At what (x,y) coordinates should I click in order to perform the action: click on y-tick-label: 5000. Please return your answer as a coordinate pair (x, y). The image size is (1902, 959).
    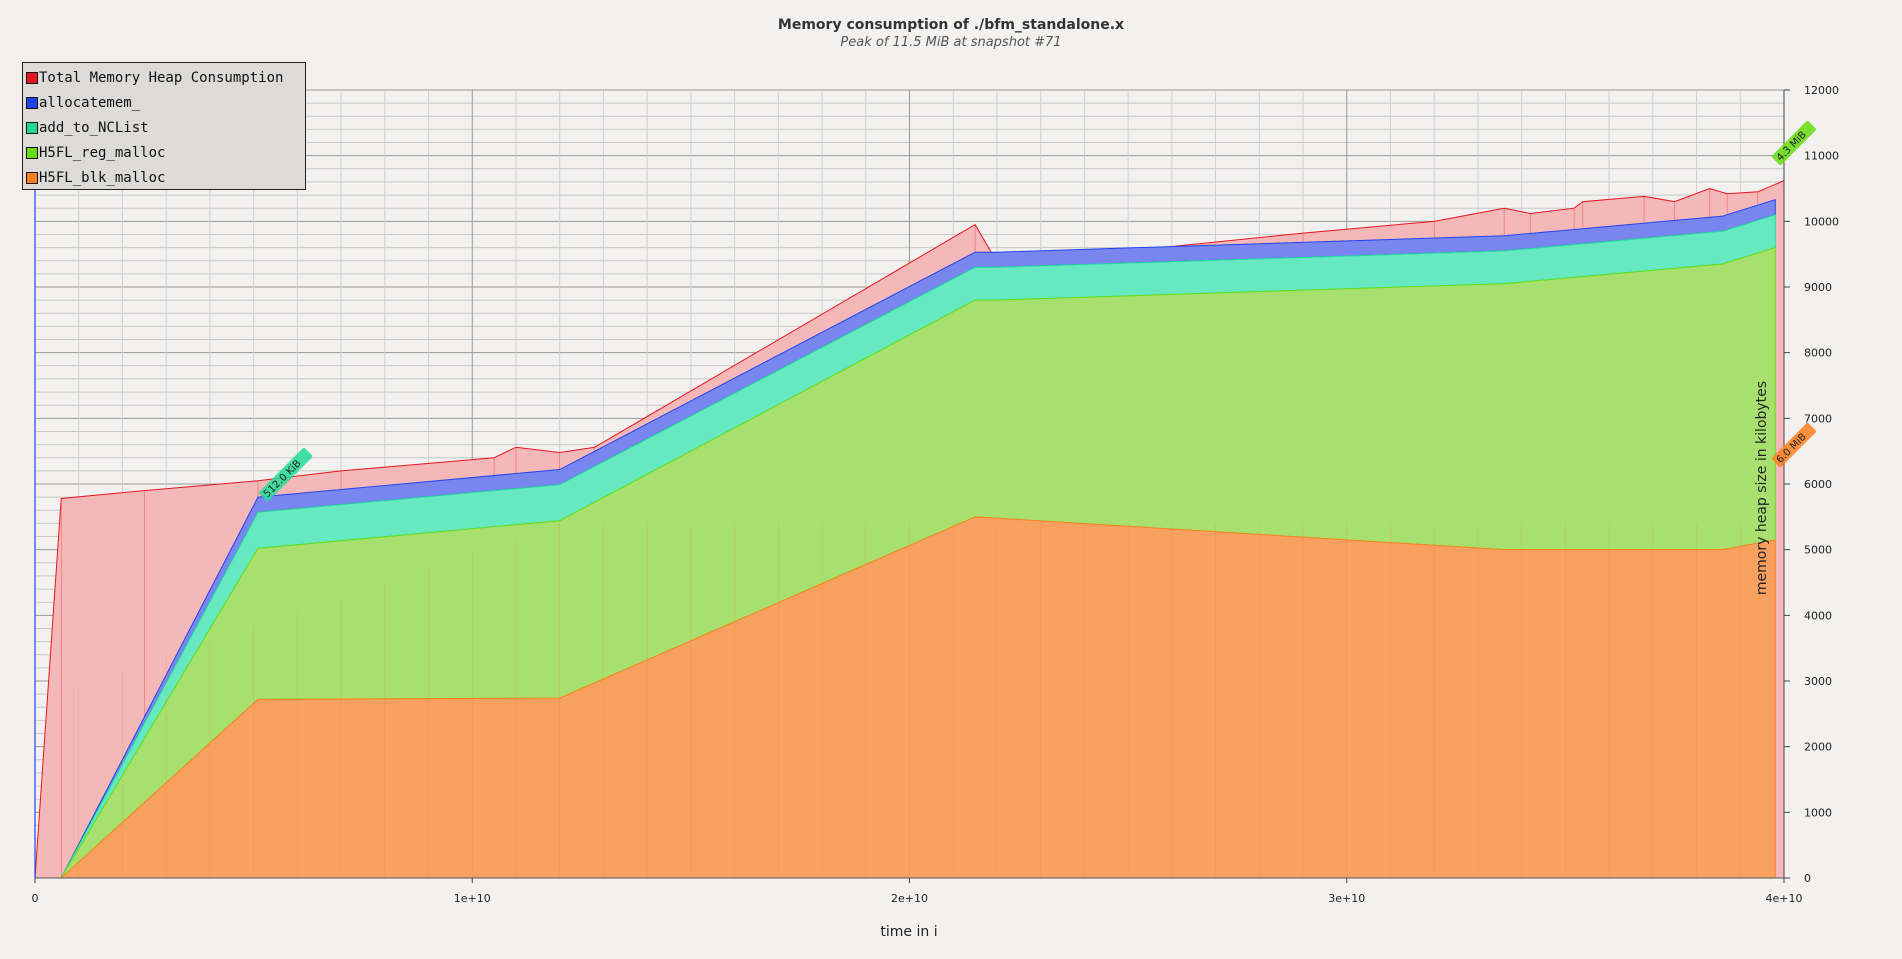
    Looking at the image, I should click on (1818, 550).